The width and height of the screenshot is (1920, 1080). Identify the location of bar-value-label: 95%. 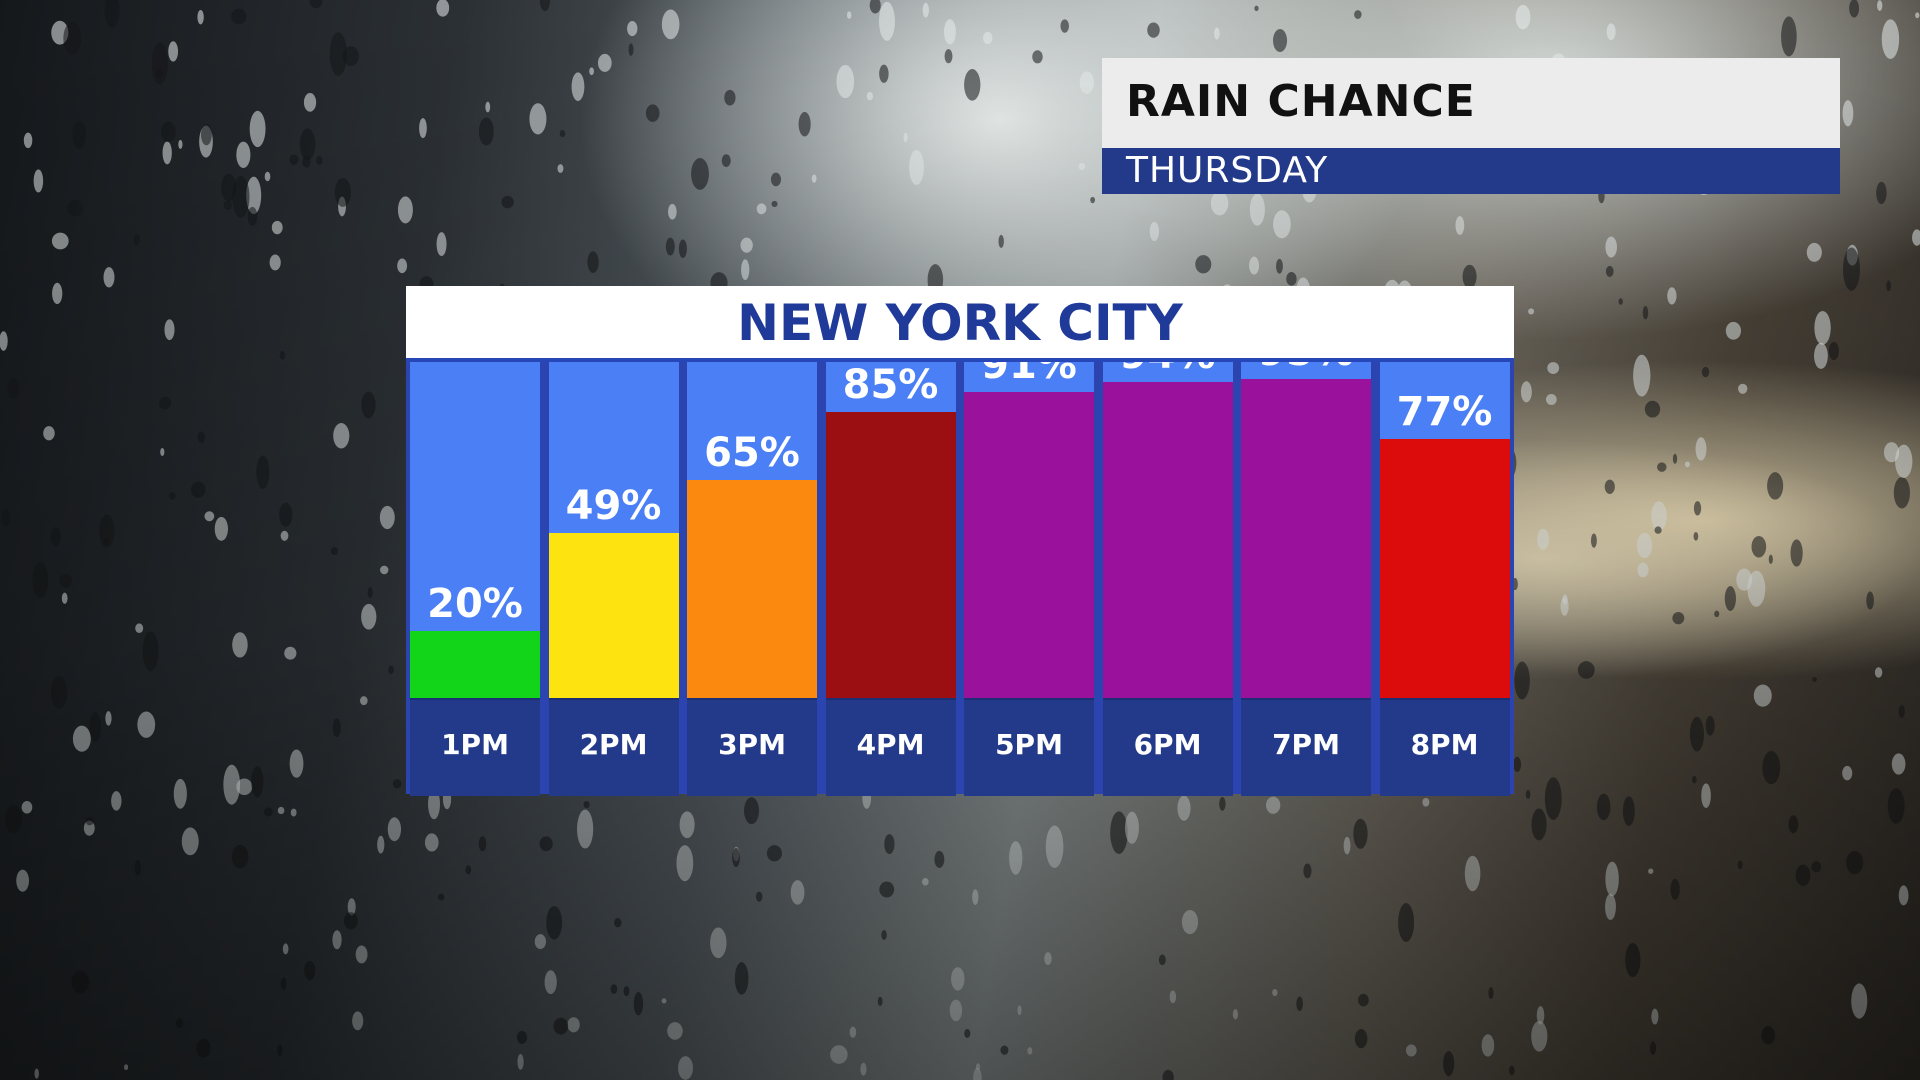
(1306, 368).